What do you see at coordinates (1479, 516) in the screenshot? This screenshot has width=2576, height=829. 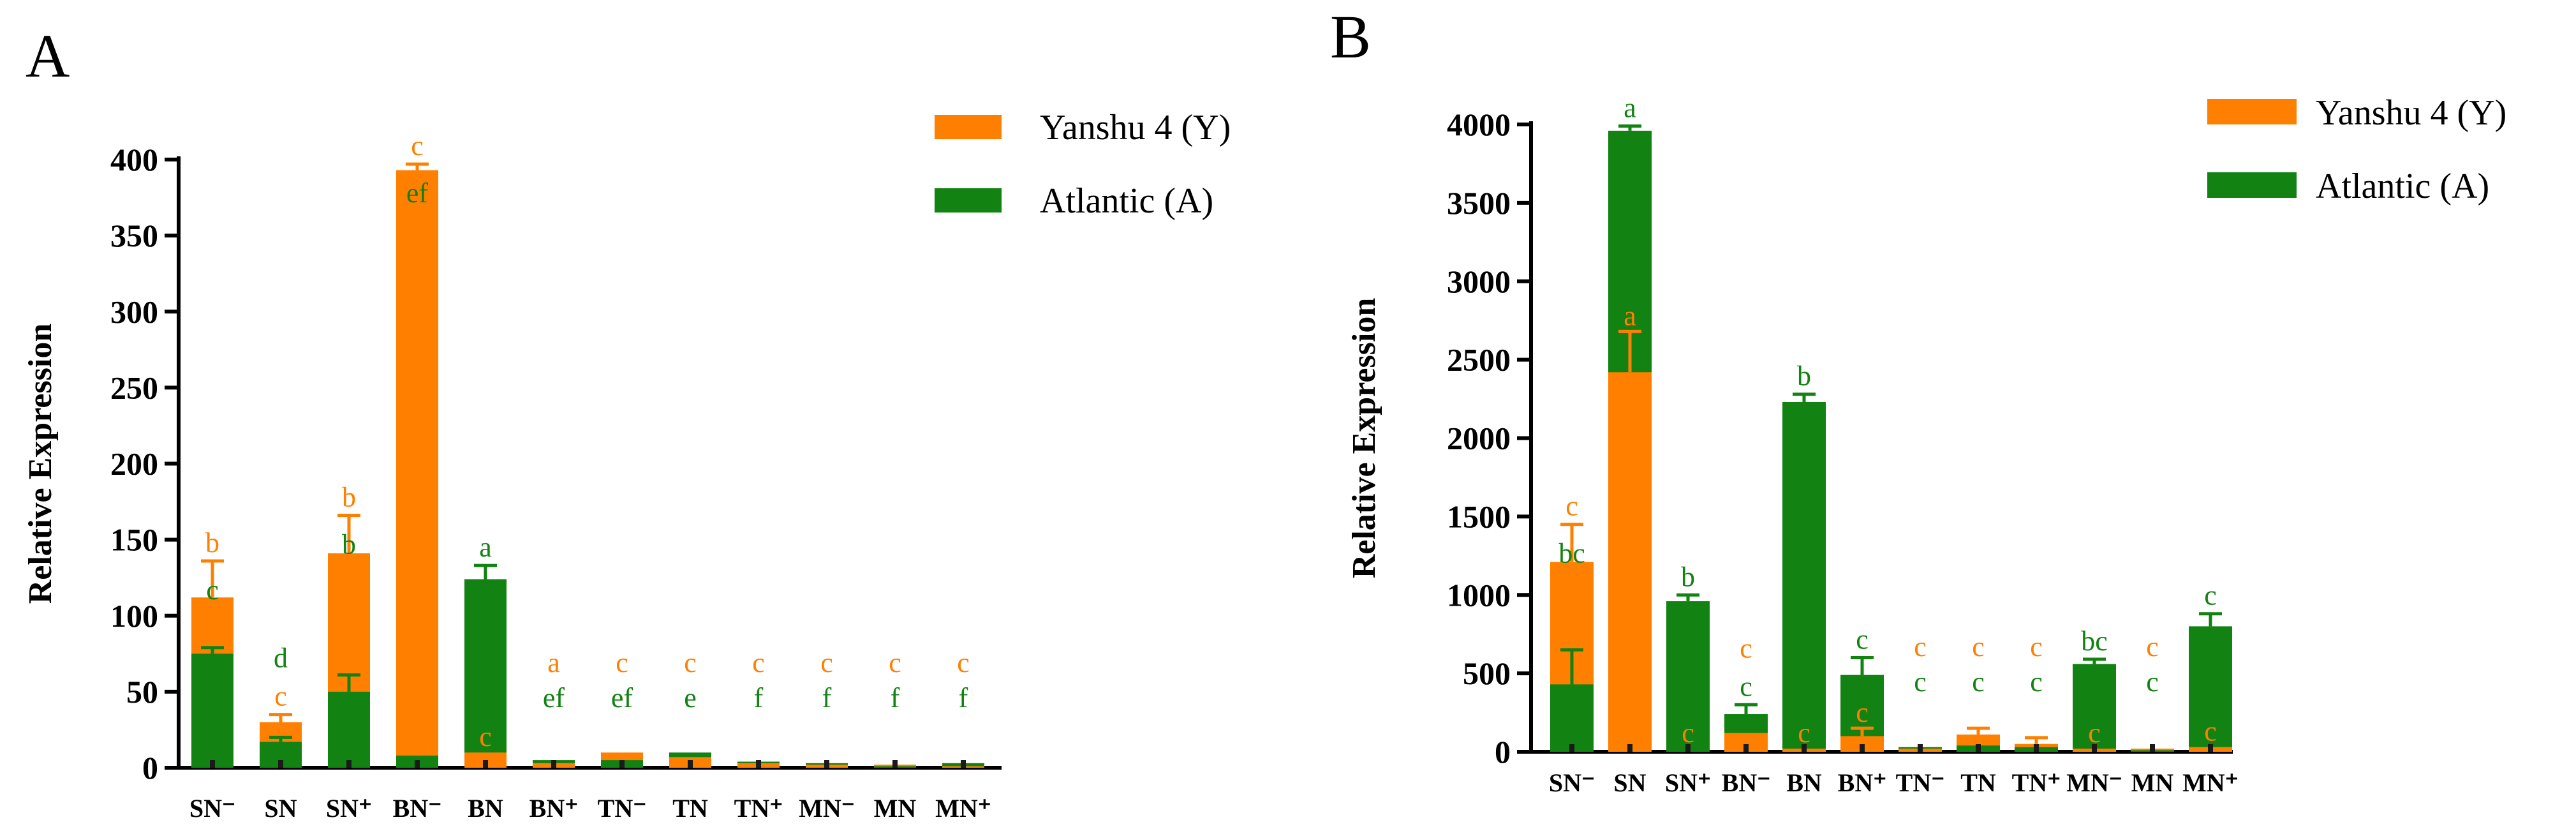 I see `y-tick-label: 1500` at bounding box center [1479, 516].